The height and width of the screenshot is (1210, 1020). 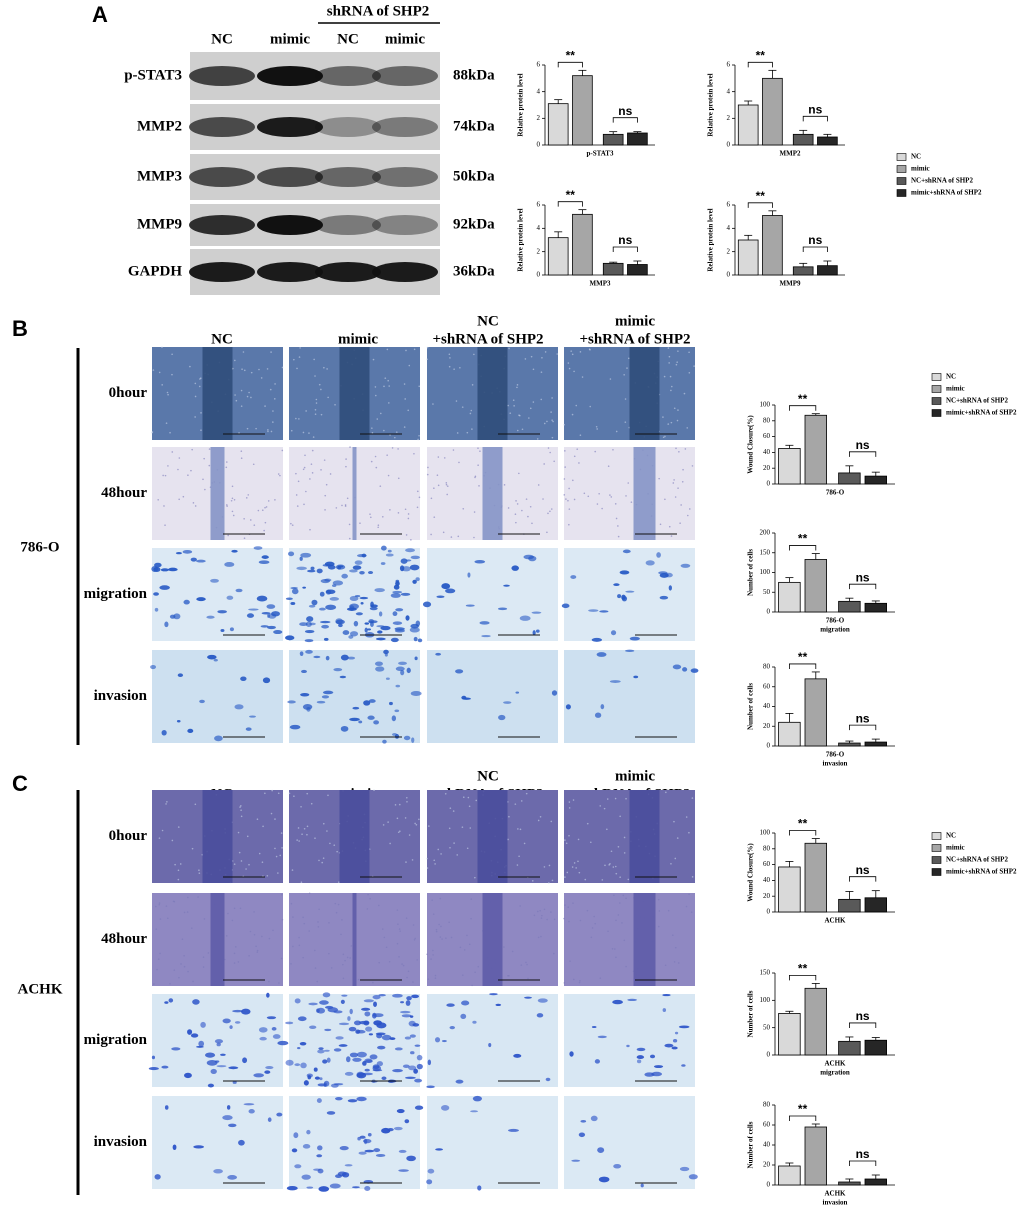 What do you see at coordinates (901, 169) in the screenshot?
I see `legend-swatch` at bounding box center [901, 169].